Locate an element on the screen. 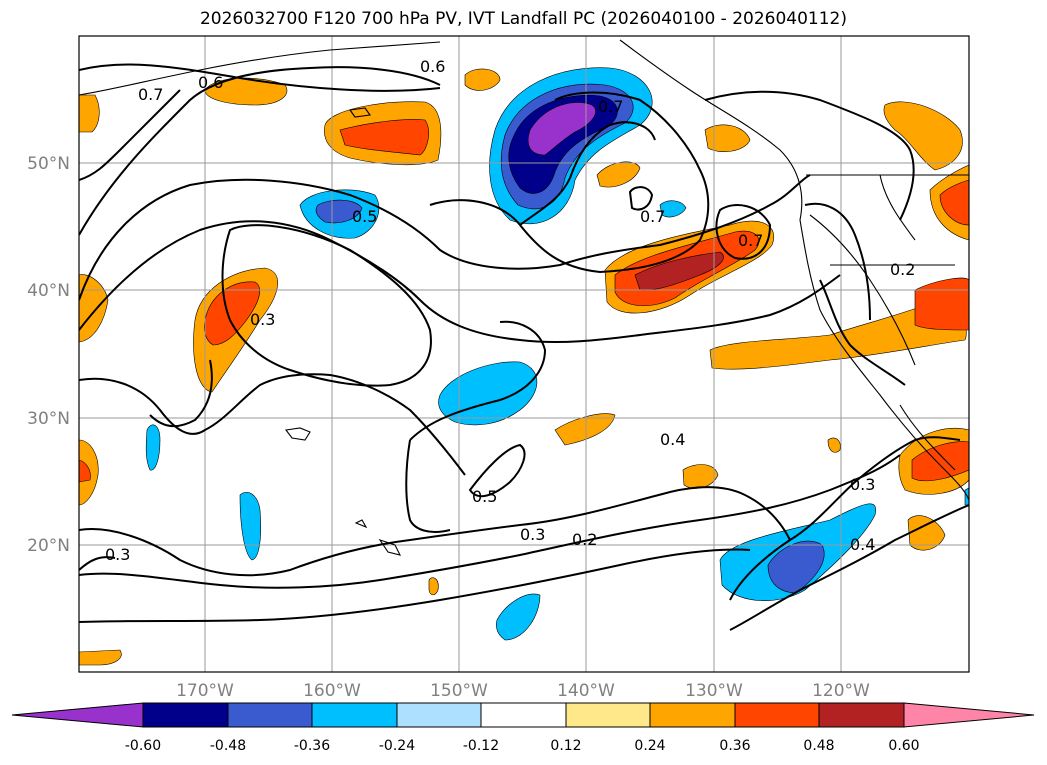 The width and height of the screenshot is (1047, 765). colorbar-low-extend is located at coordinates (77, 715).